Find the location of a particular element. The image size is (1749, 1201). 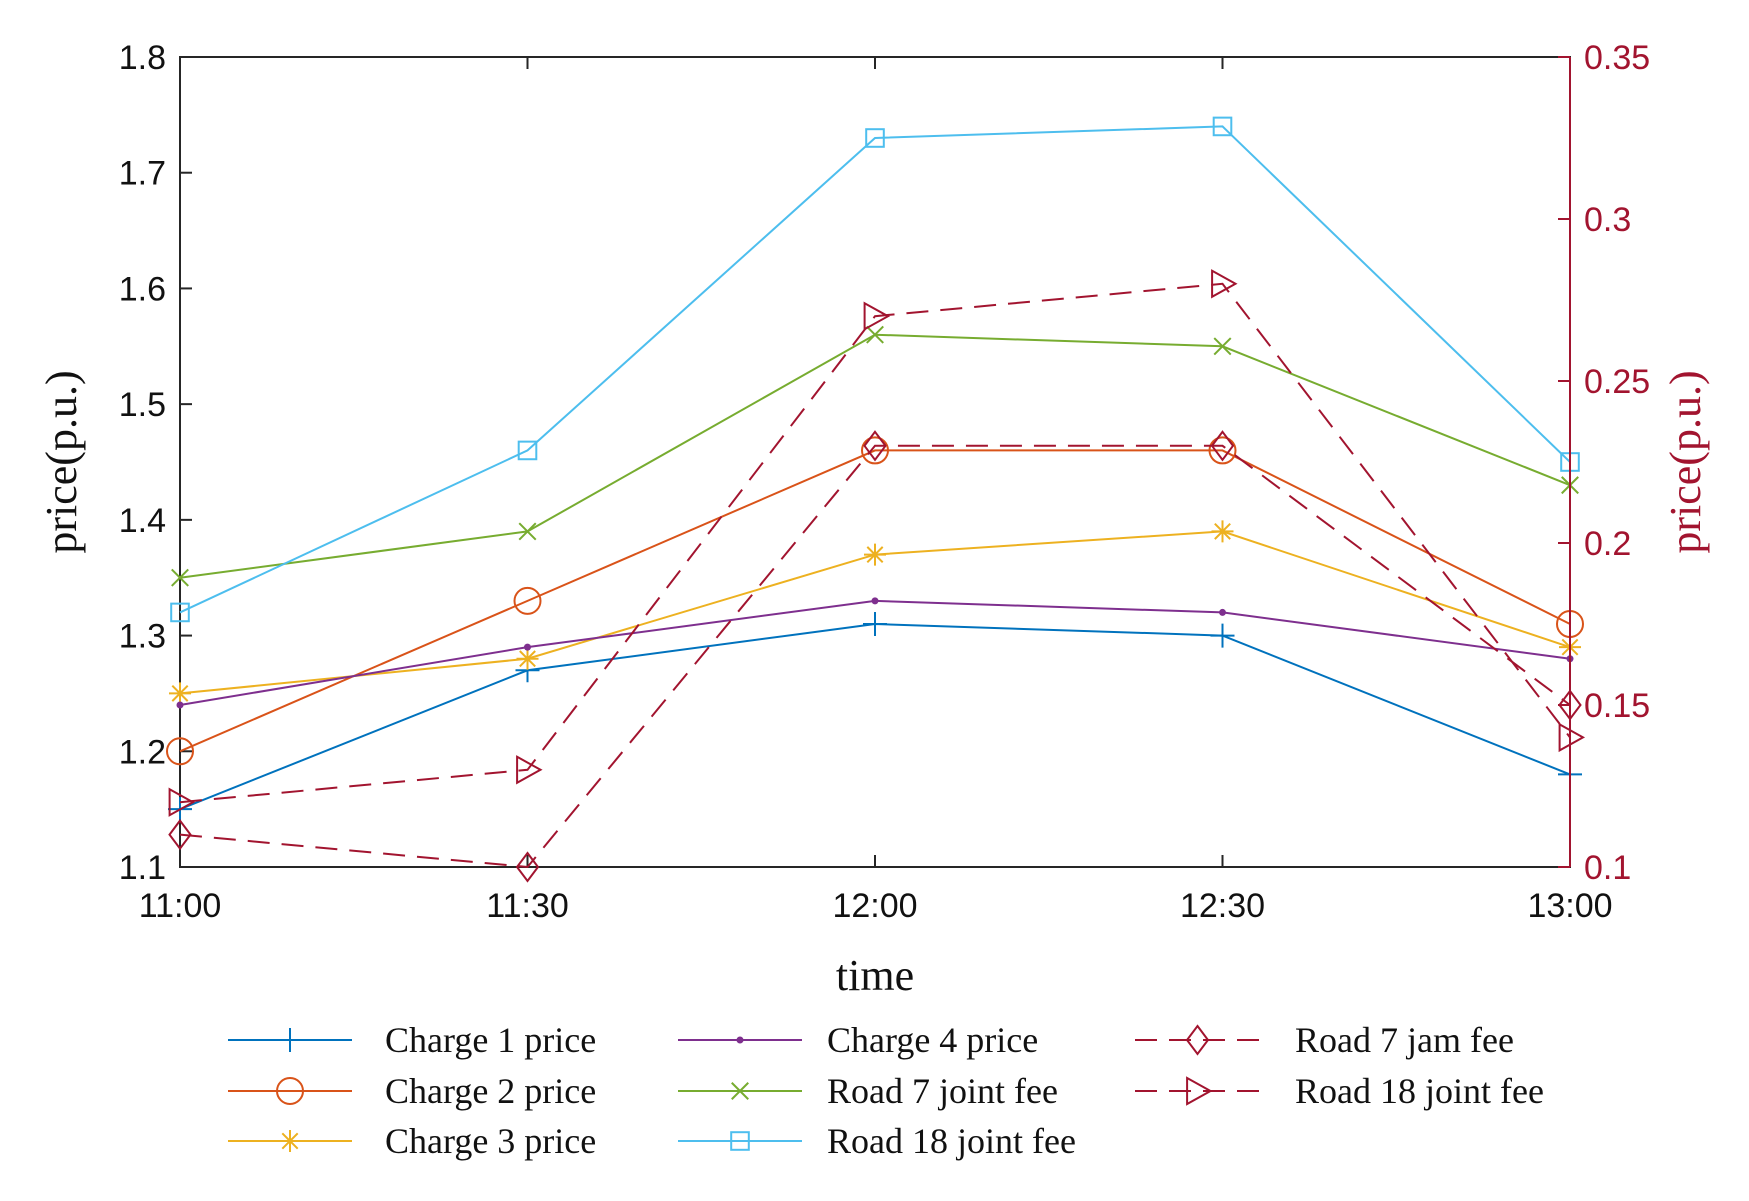

left-tick-label: 1.8 is located at coordinates (142, 58).